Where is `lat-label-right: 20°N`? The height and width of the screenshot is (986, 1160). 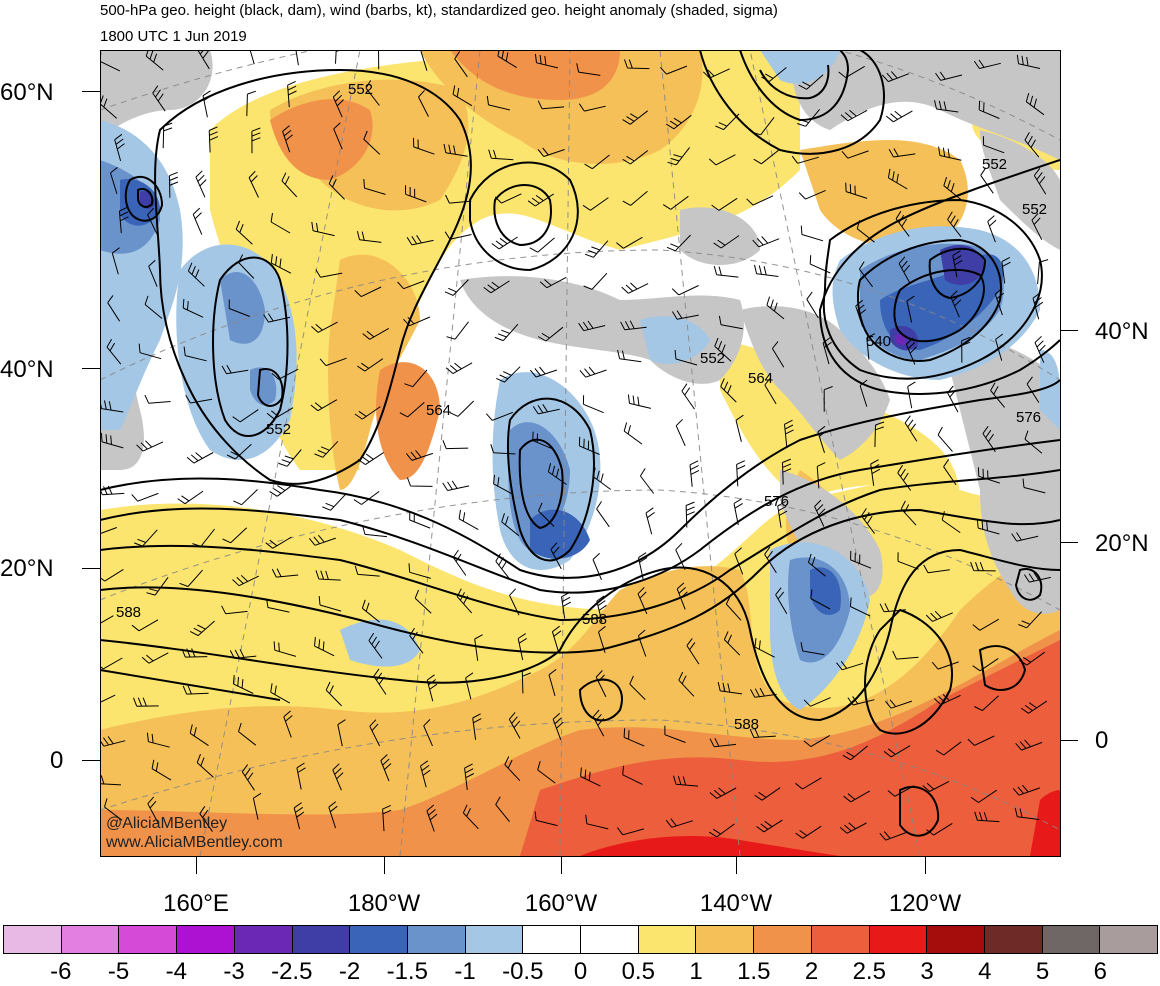
lat-label-right: 20°N is located at coordinates (1122, 543).